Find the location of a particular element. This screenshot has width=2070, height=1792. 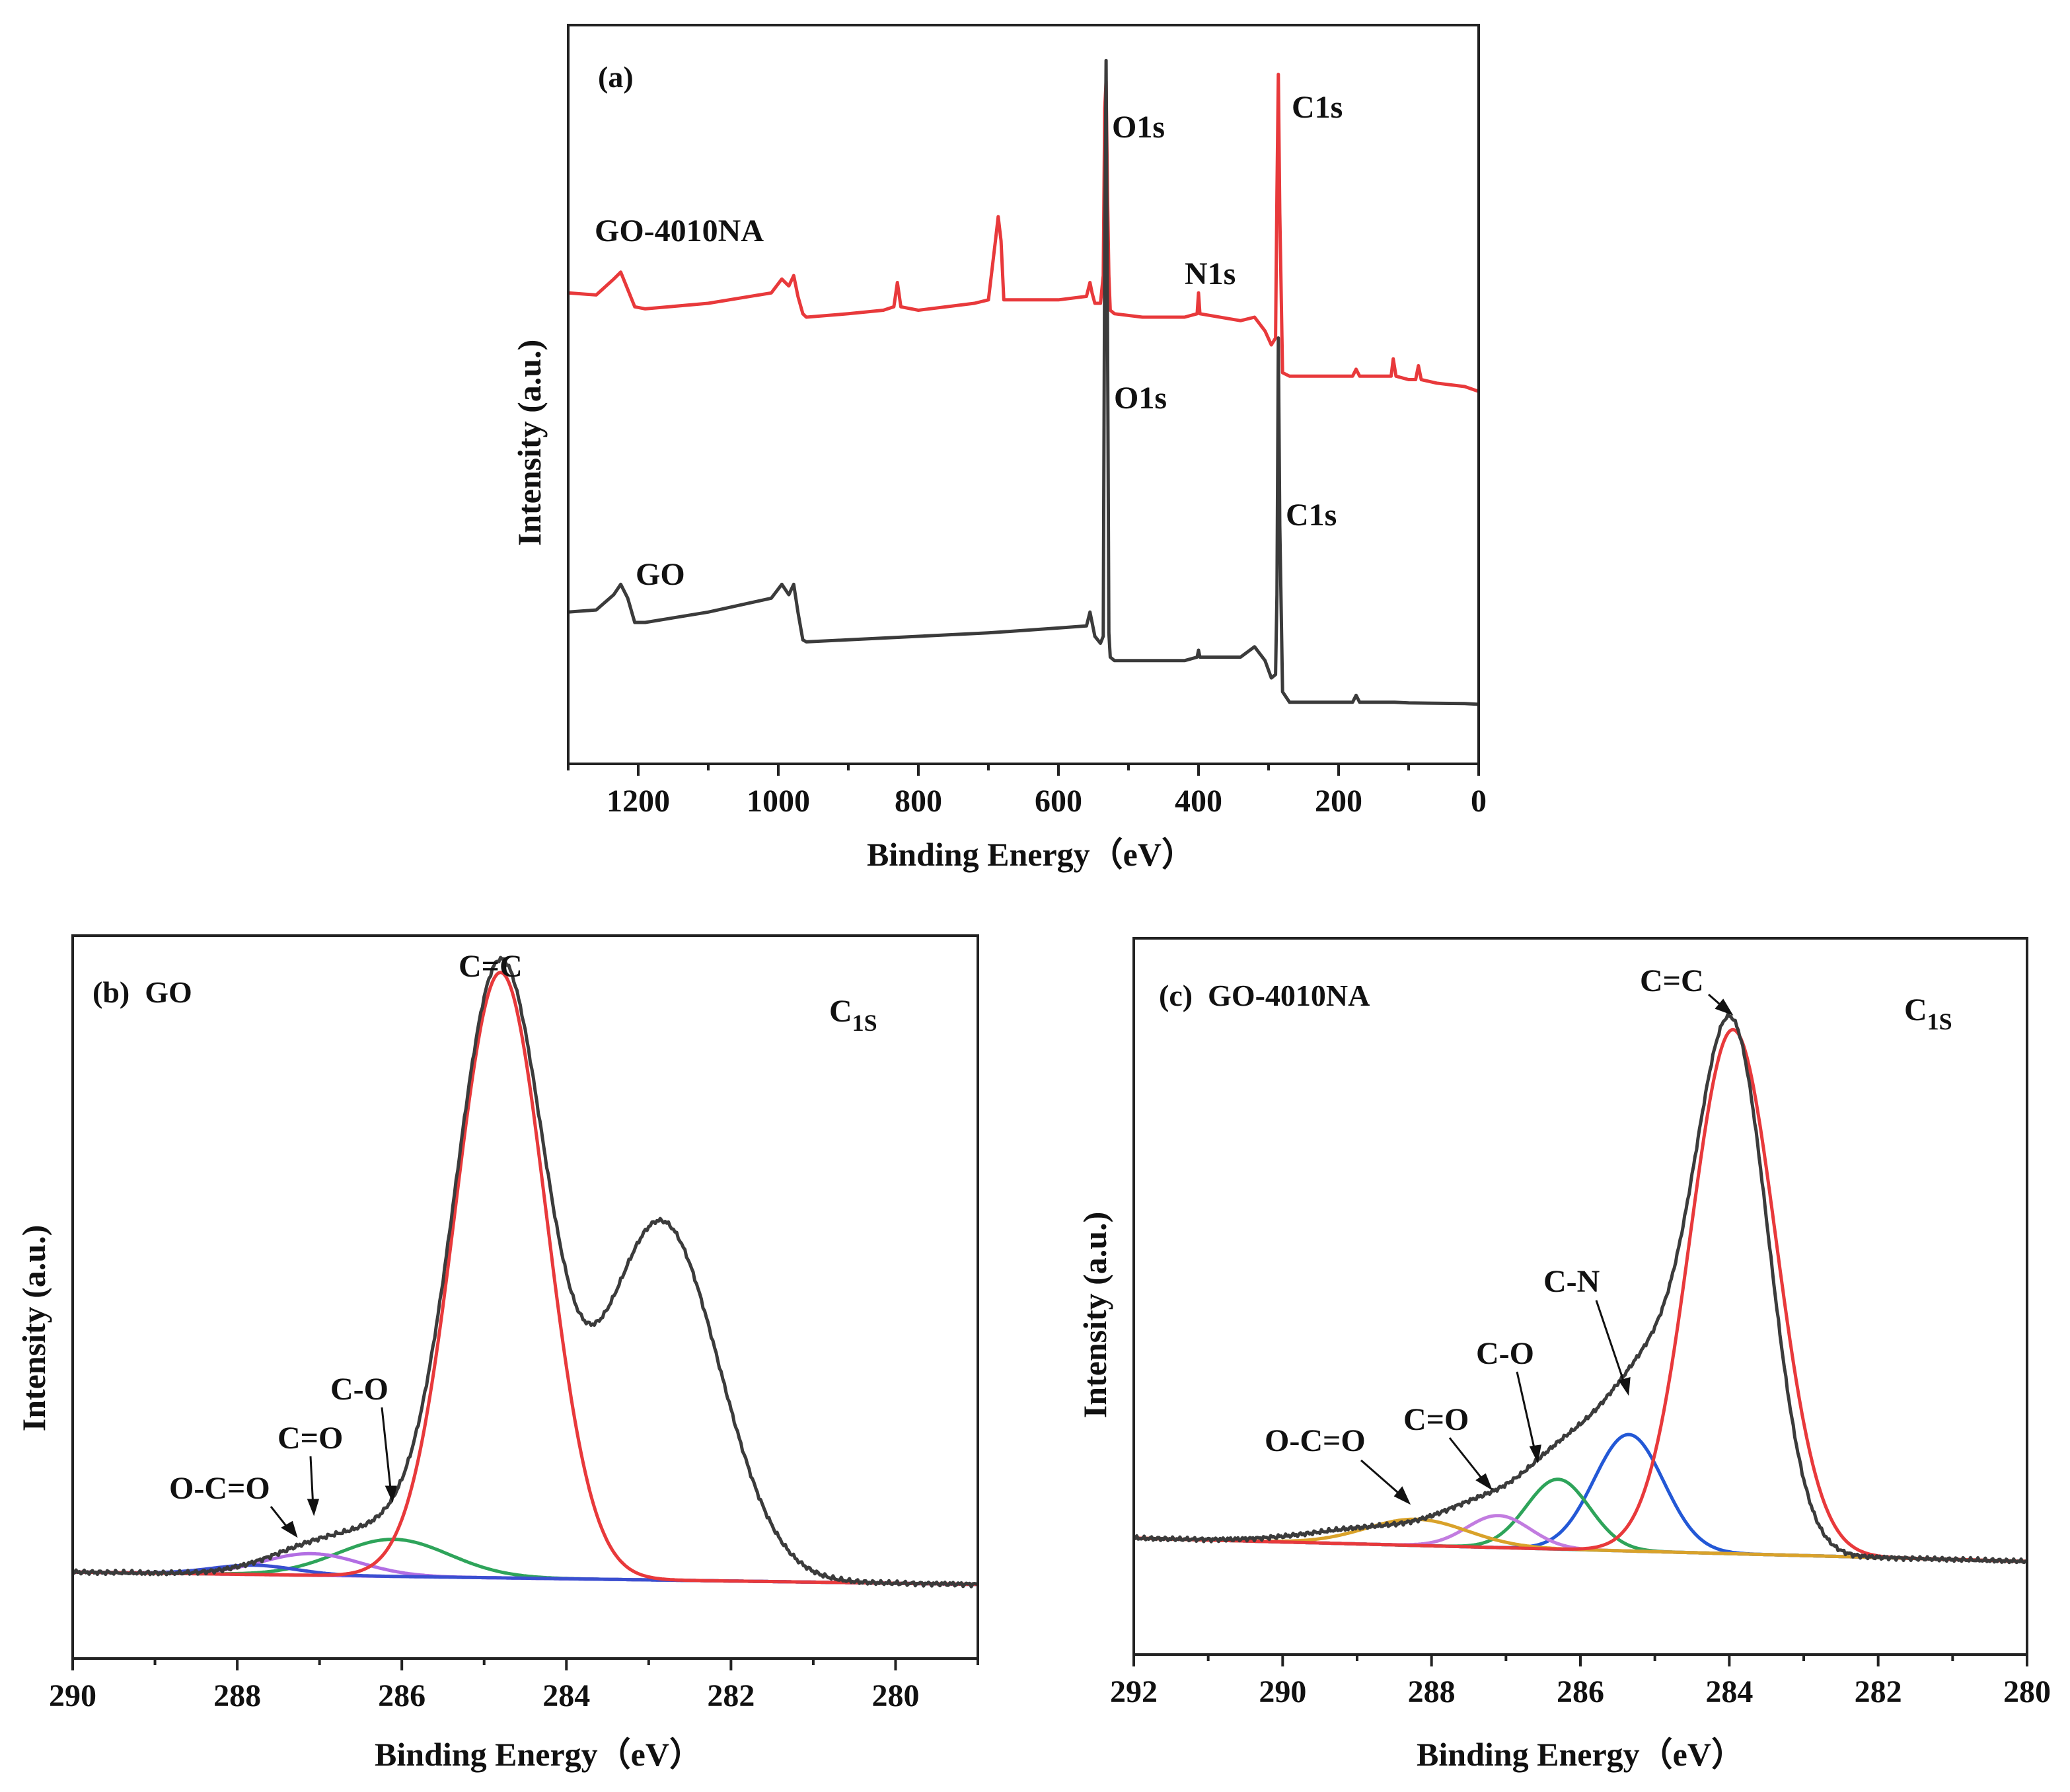

panel-b-tick-label-288: 288 is located at coordinates (237, 1695).